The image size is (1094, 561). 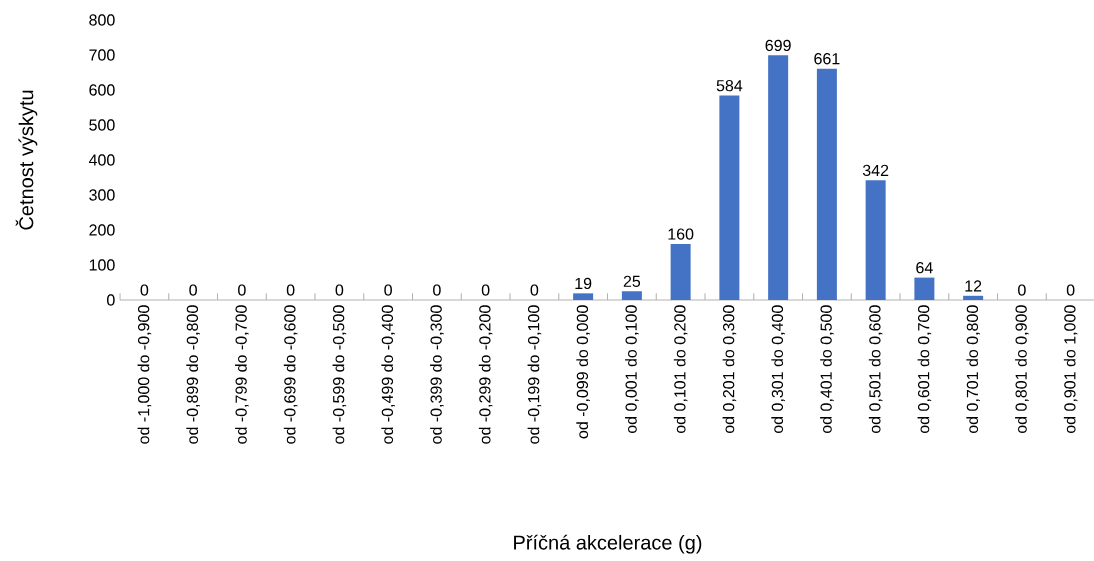 What do you see at coordinates (102, 55) in the screenshot?
I see `y-tick-label: 700` at bounding box center [102, 55].